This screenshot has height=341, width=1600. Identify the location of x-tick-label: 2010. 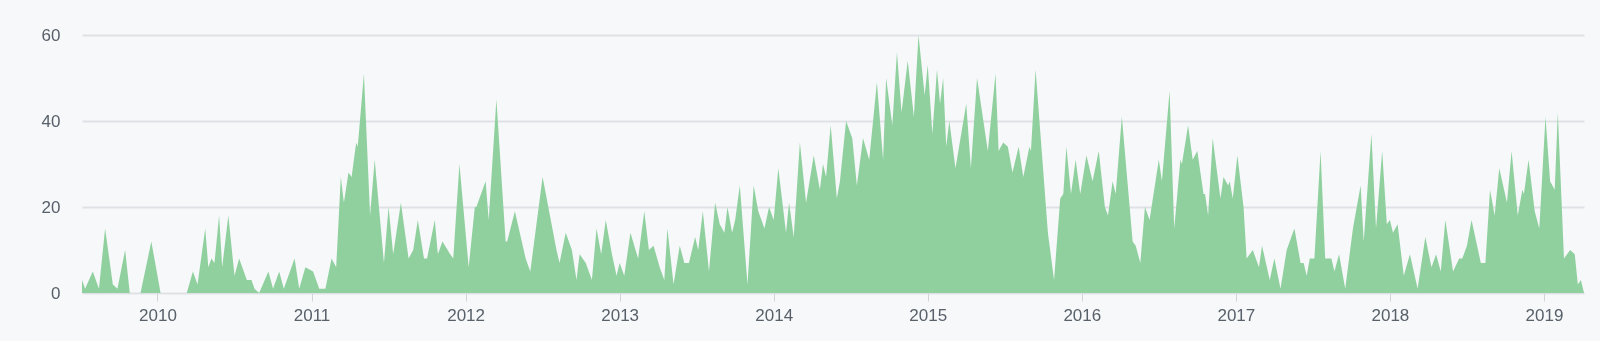
(158, 315).